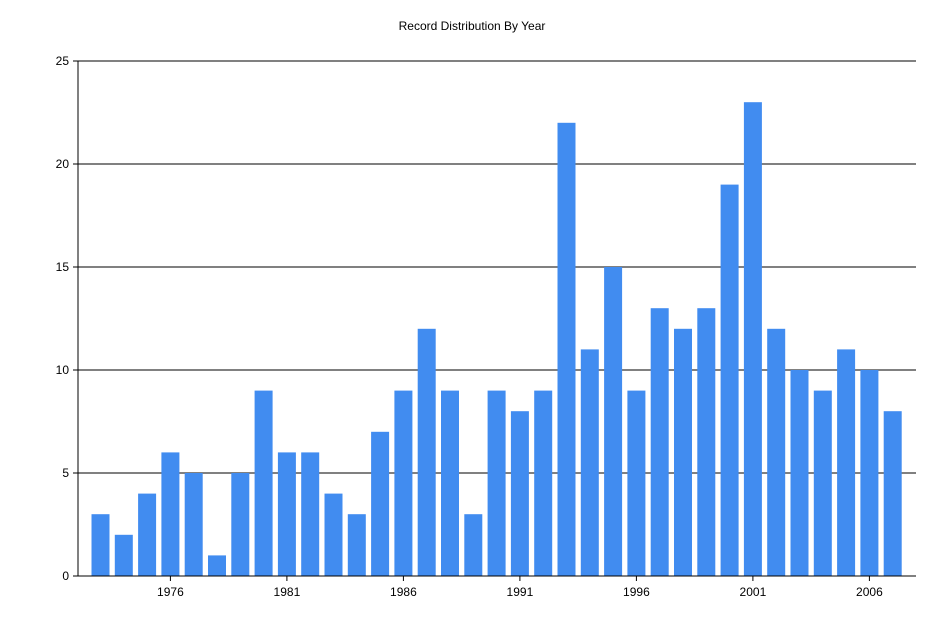 The image size is (945, 630). Describe the element at coordinates (286, 514) in the screenshot. I see `bar-1981` at that location.